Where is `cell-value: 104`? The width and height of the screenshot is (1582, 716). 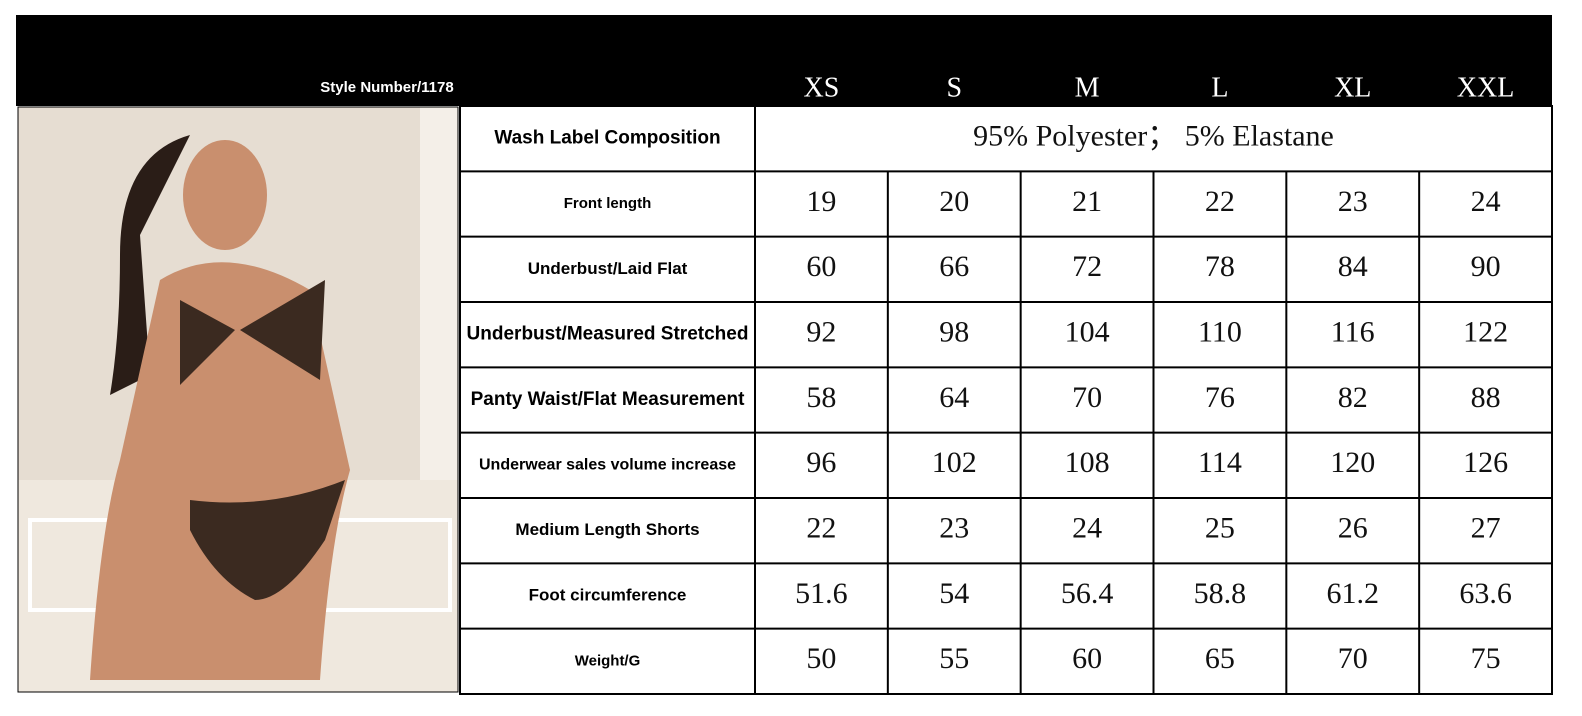
cell-value: 104 is located at coordinates (1087, 332).